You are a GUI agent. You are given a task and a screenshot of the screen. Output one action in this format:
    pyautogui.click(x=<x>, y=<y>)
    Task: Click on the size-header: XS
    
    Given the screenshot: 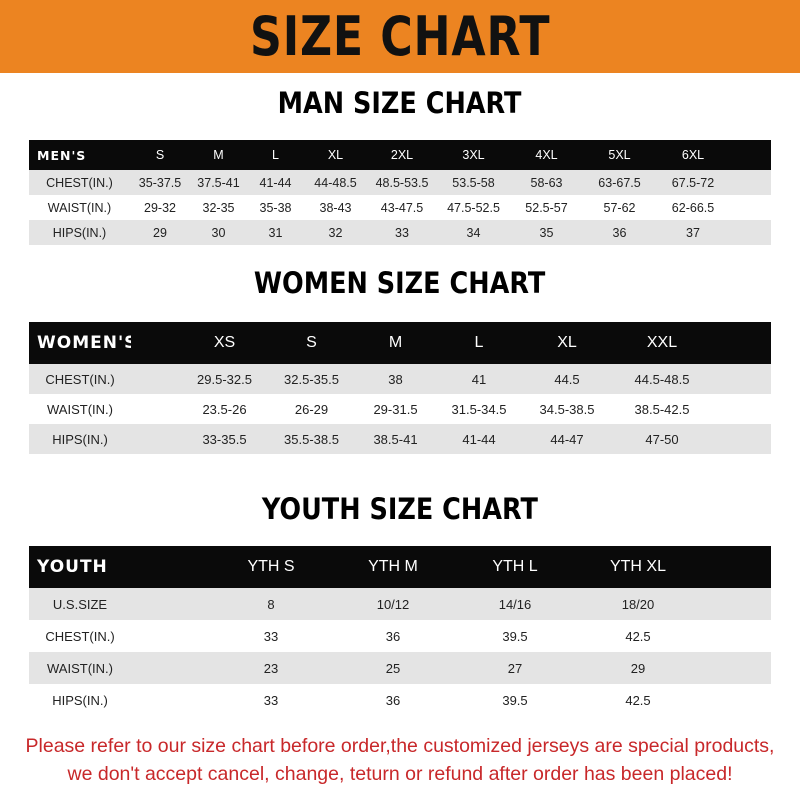 What is the action you would take?
    pyautogui.click(x=224, y=343)
    